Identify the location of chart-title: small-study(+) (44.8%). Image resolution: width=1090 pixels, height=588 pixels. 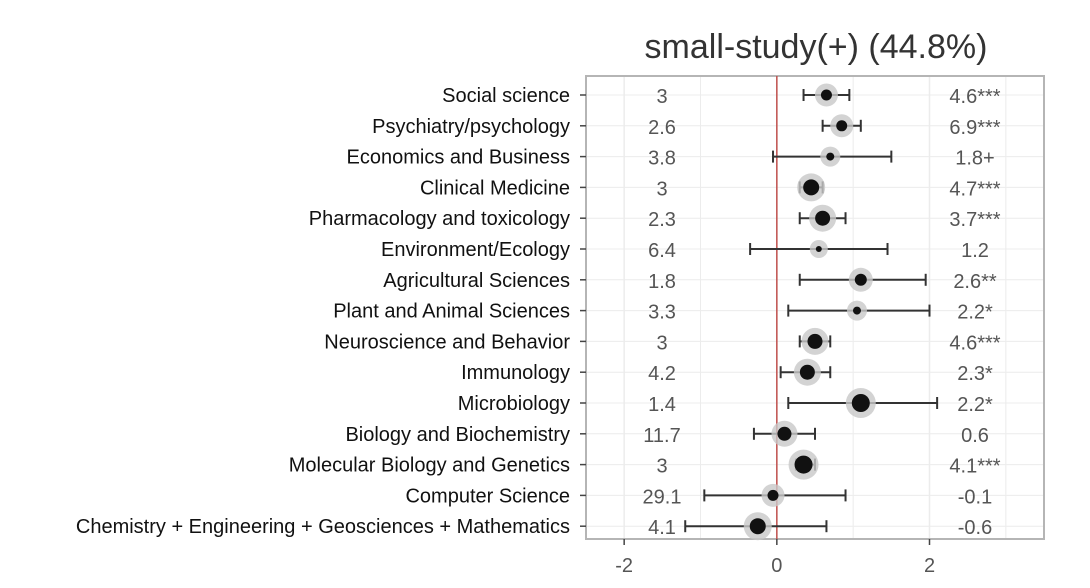
(816, 47).